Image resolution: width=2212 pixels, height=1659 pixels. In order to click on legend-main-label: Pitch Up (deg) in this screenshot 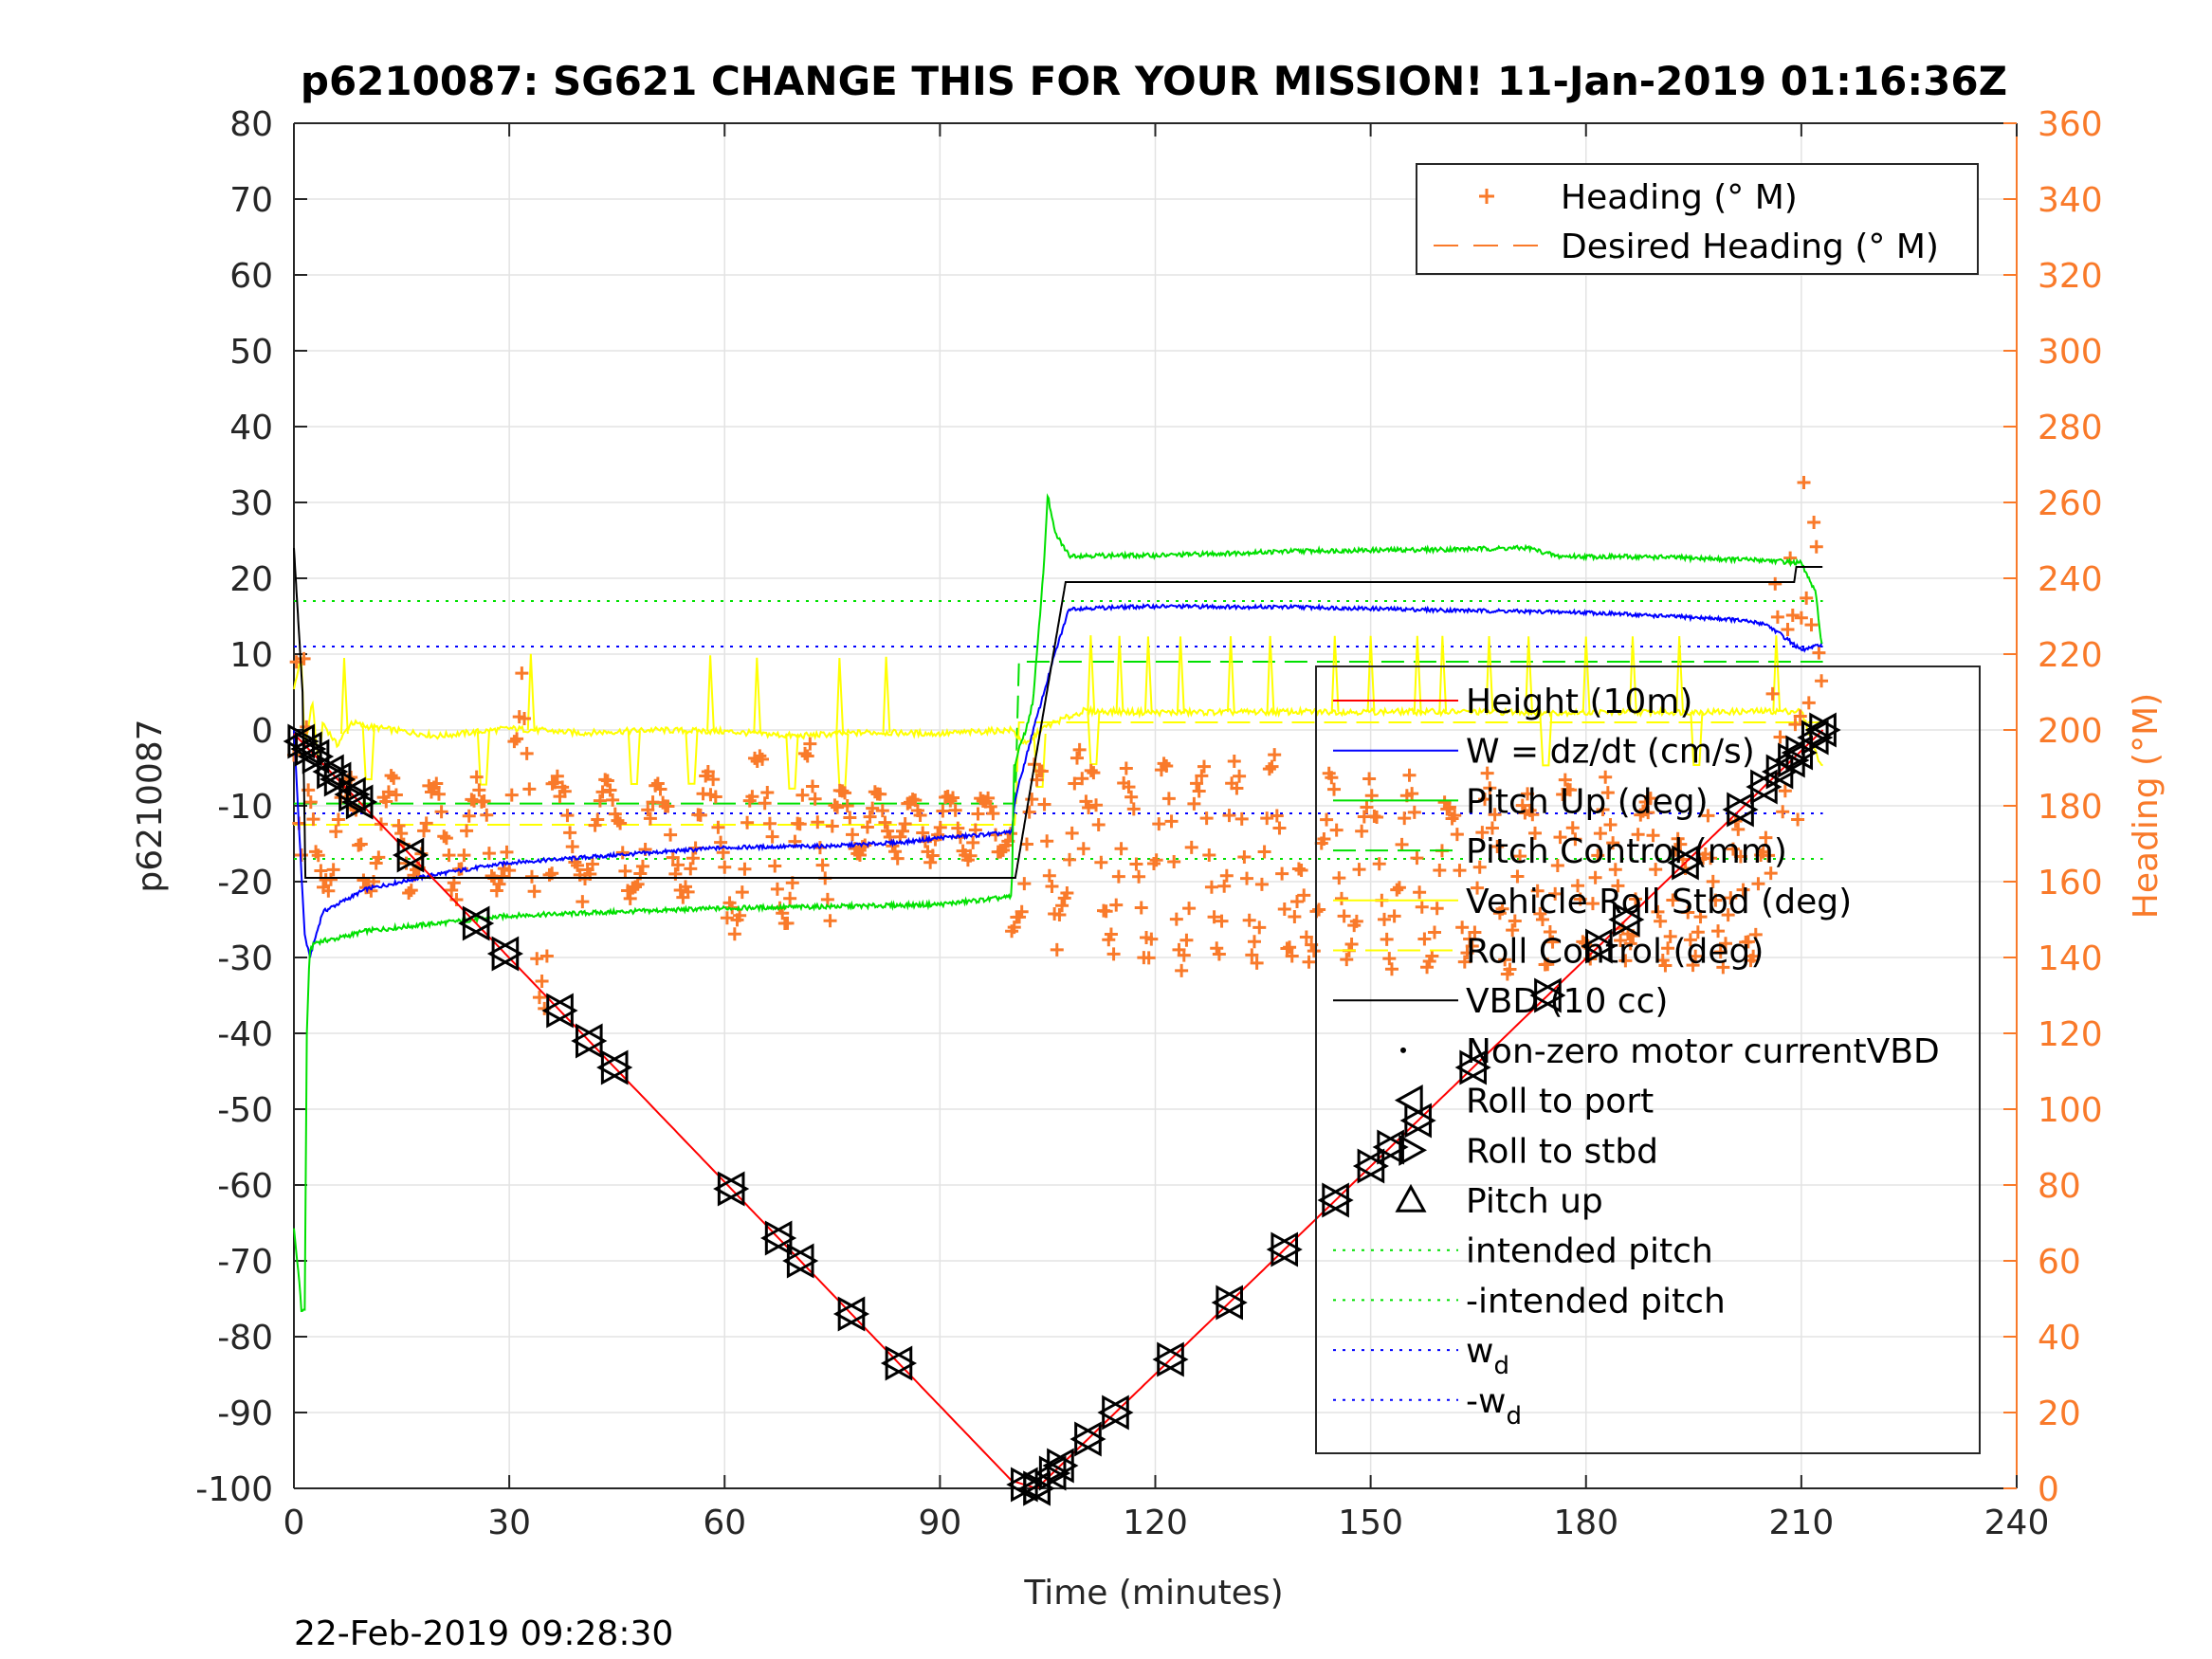, I will do `click(1587, 801)`.